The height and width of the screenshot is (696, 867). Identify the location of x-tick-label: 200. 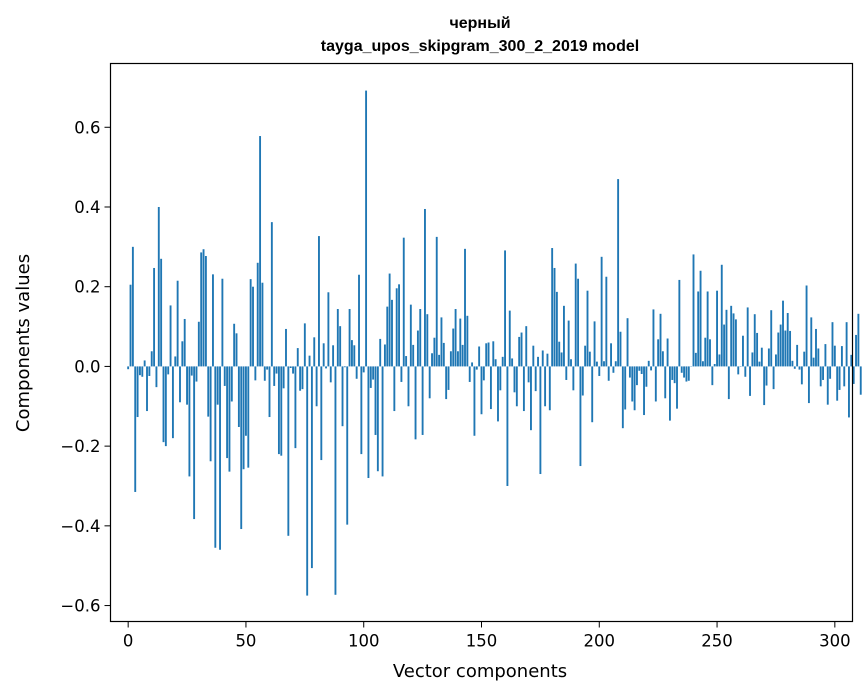
(600, 641).